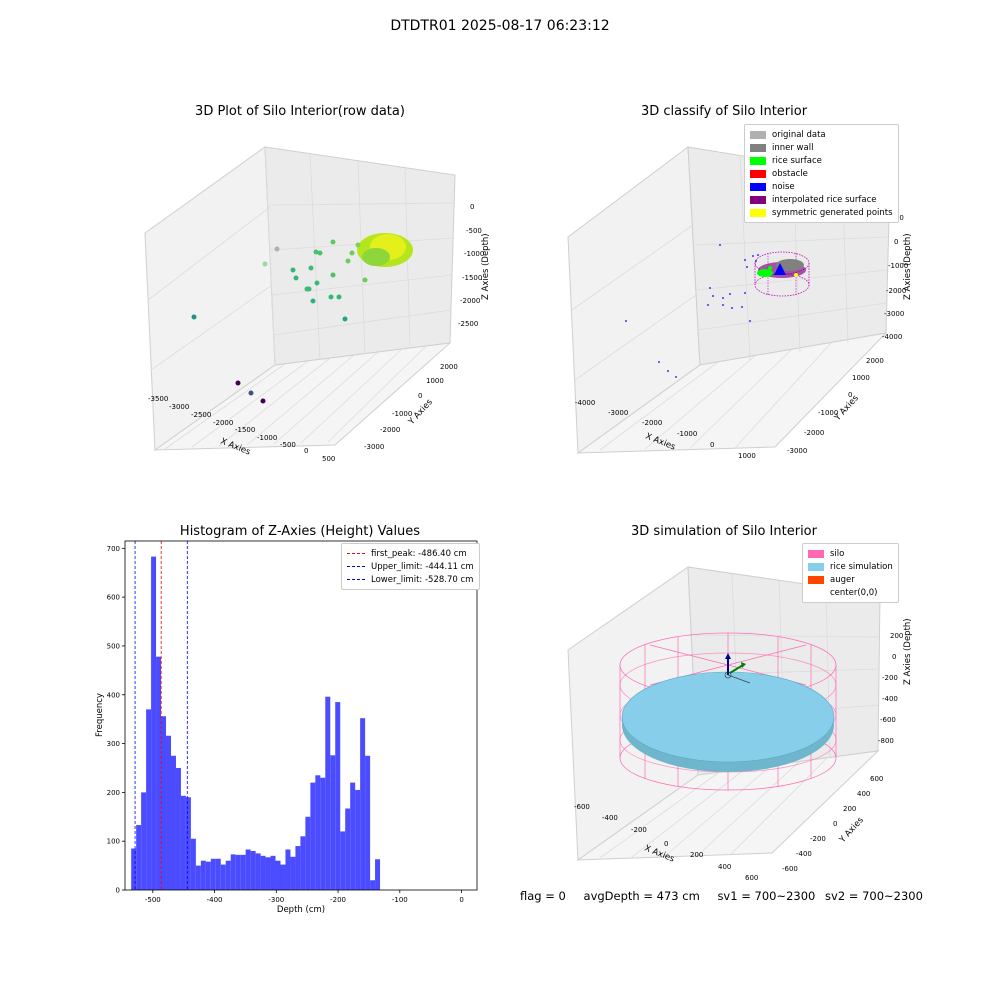 The width and height of the screenshot is (1000, 1000). What do you see at coordinates (113, 549) in the screenshot?
I see `y-tick-label: 700` at bounding box center [113, 549].